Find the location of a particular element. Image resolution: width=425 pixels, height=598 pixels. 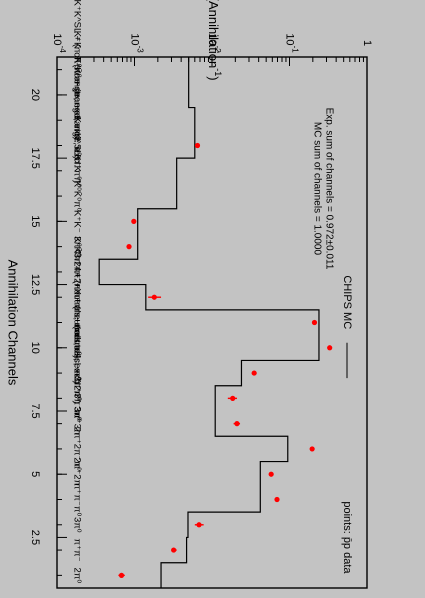

channel-axis-tick-label: 10 is located at coordinates (35, 348).